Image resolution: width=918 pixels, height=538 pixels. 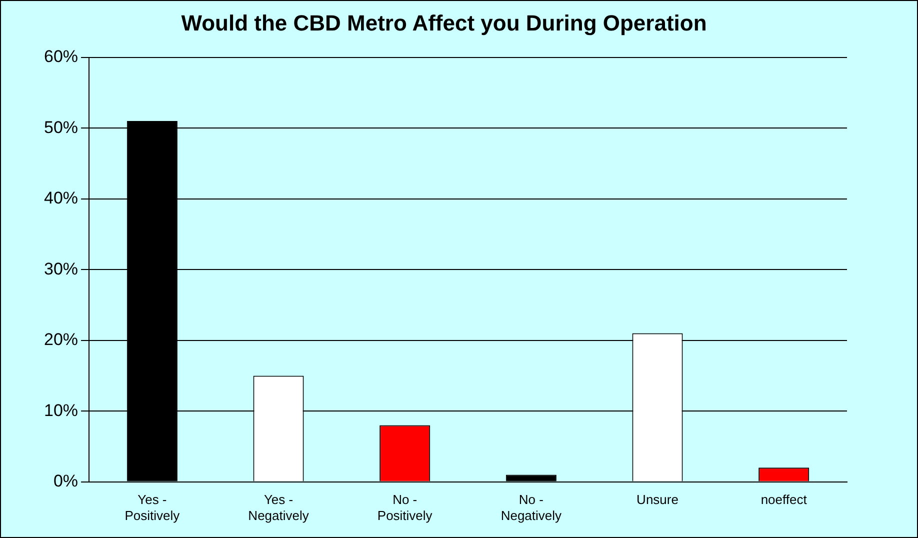 What do you see at coordinates (61, 198) in the screenshot?
I see `y-tick-label: 40%` at bounding box center [61, 198].